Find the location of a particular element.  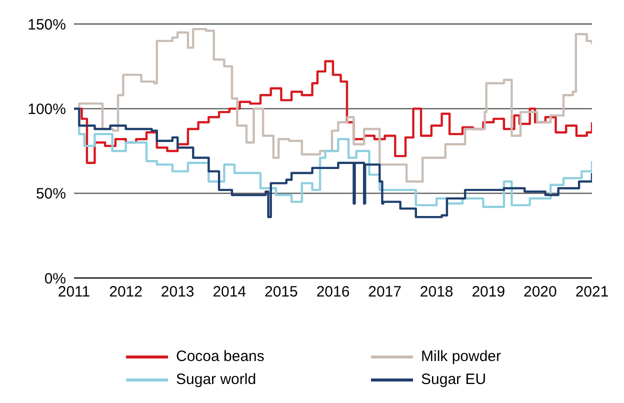

legend-label: Sugar world is located at coordinates (216, 379).